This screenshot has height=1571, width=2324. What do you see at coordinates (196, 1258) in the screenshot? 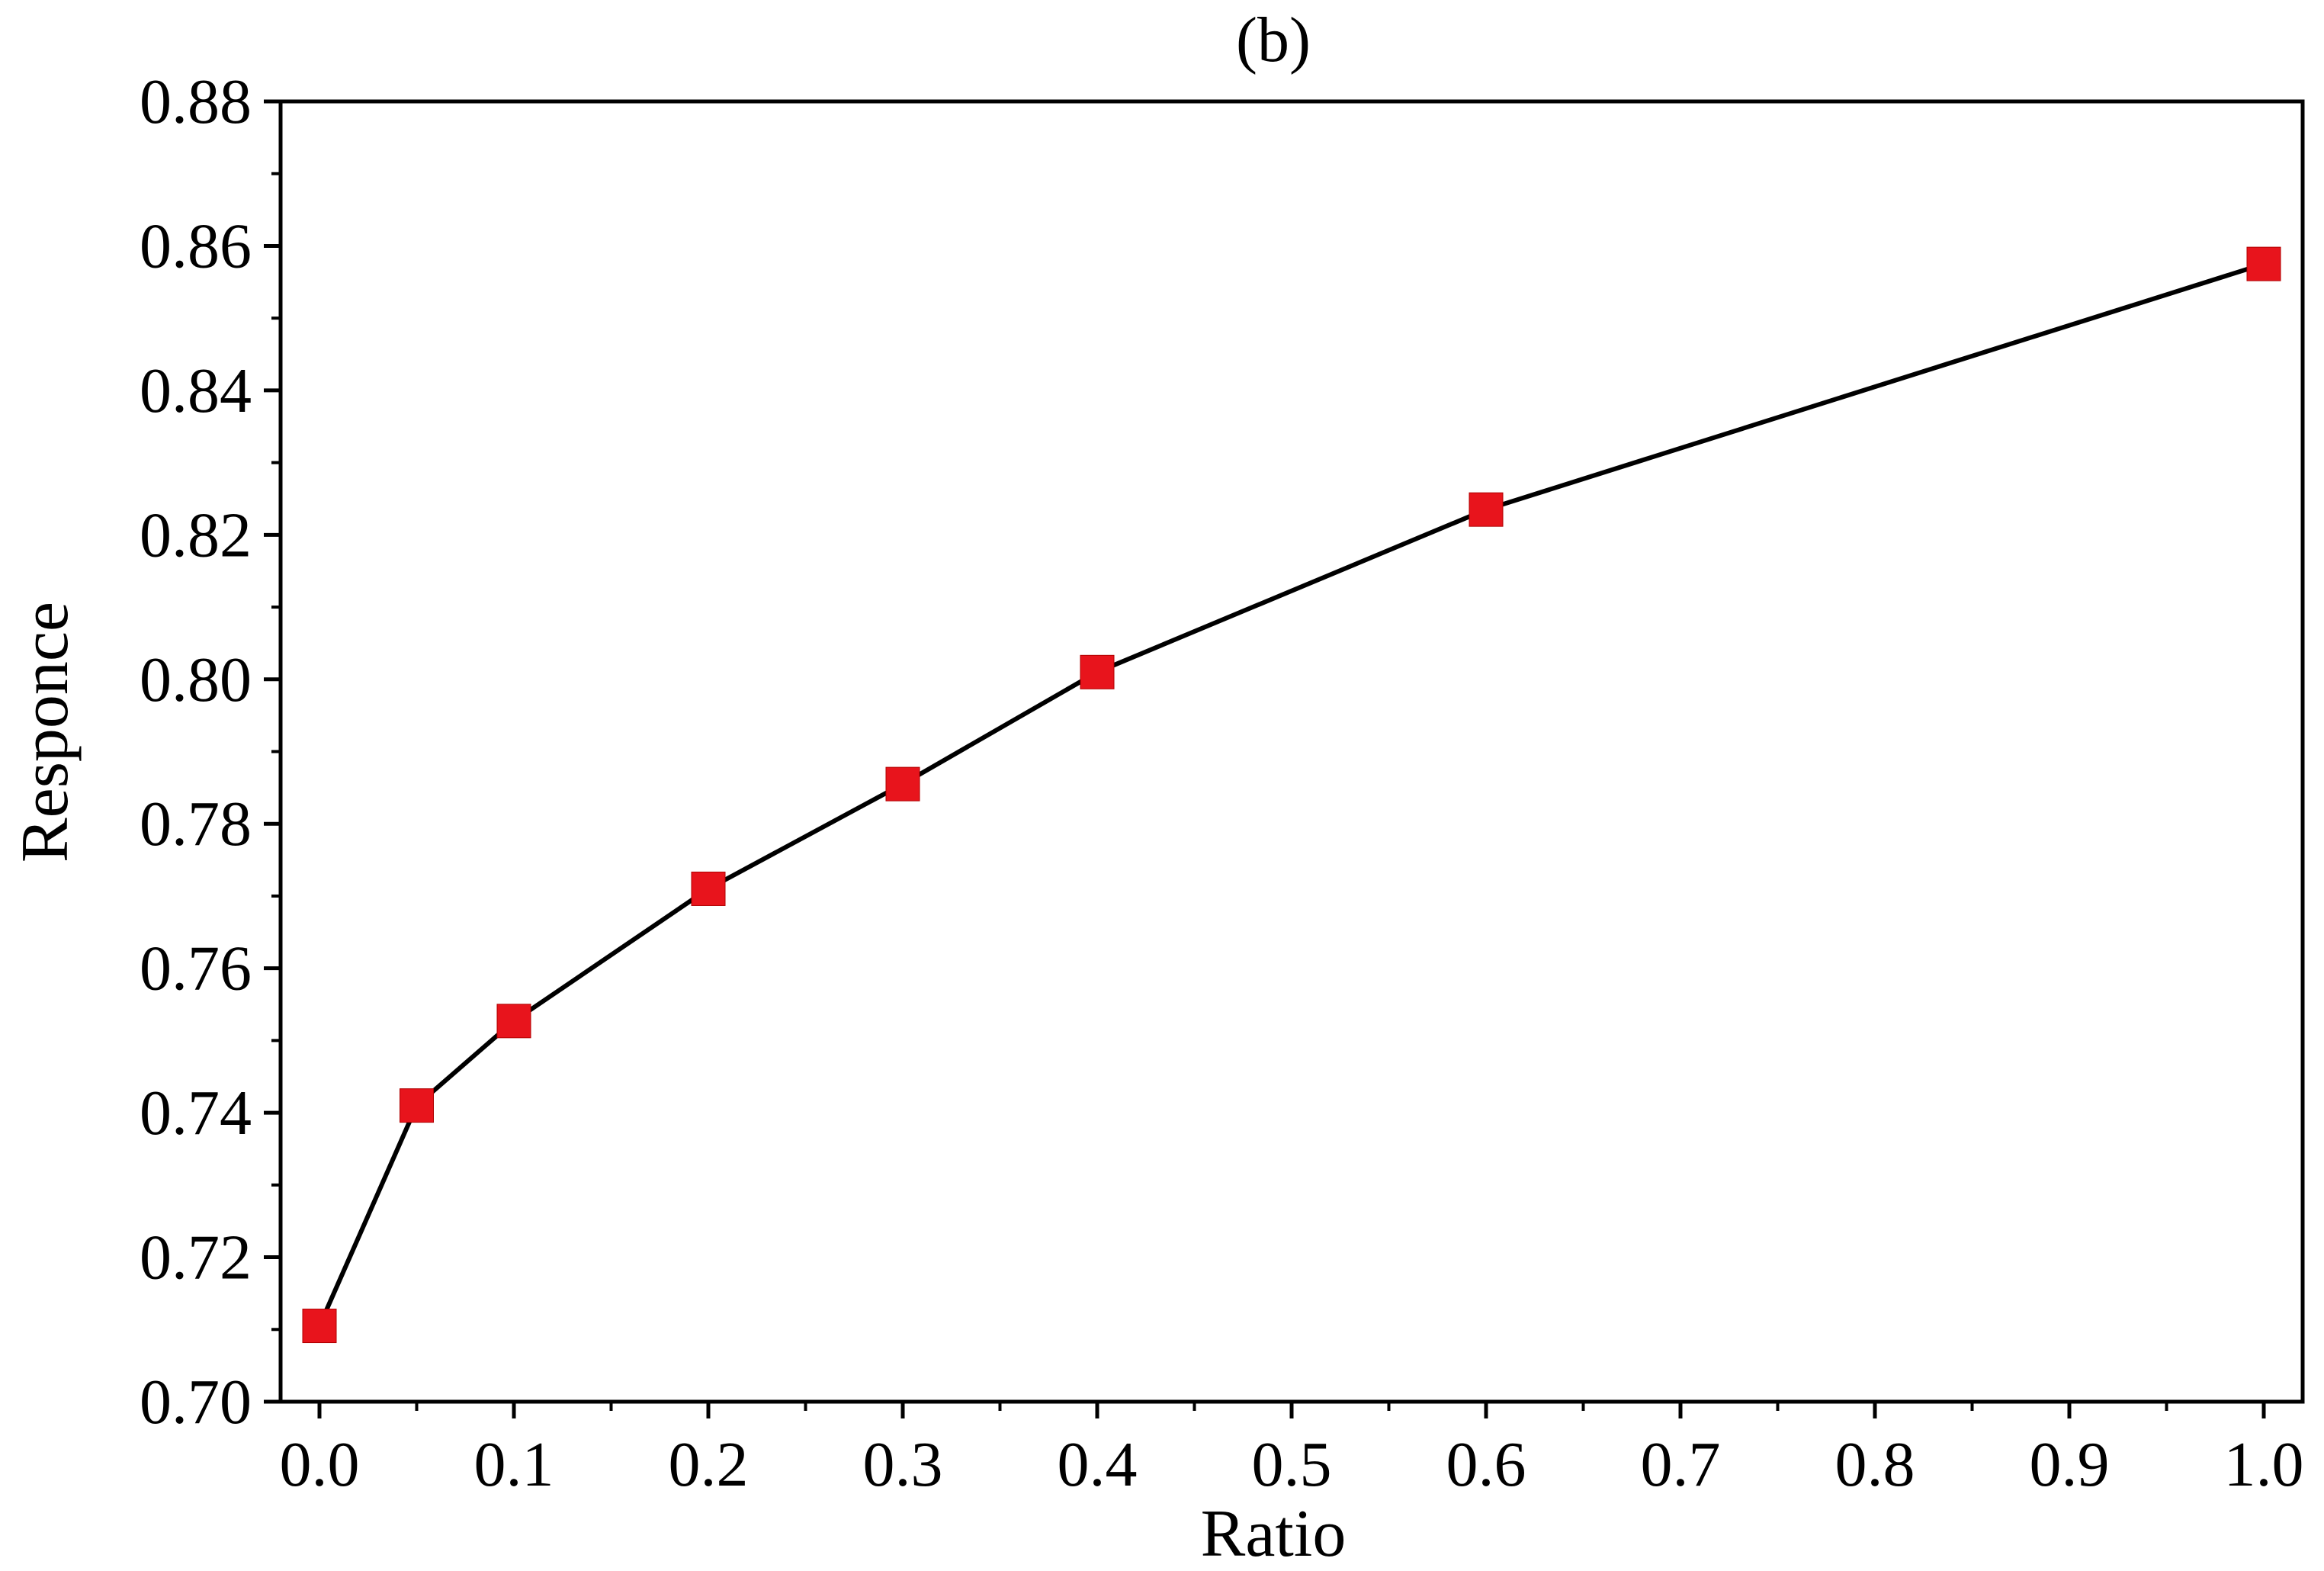
I see `y-tick-label: 0.72` at bounding box center [196, 1258].